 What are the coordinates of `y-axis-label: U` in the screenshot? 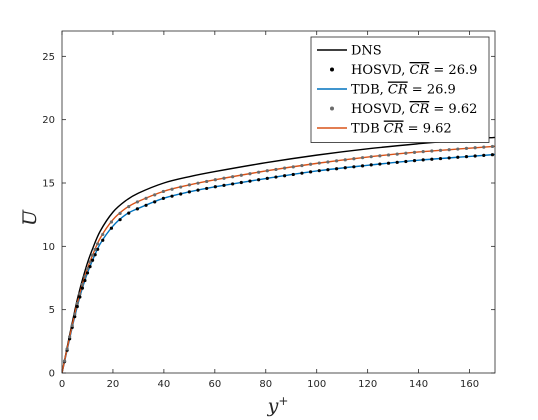 It's located at (30, 217).